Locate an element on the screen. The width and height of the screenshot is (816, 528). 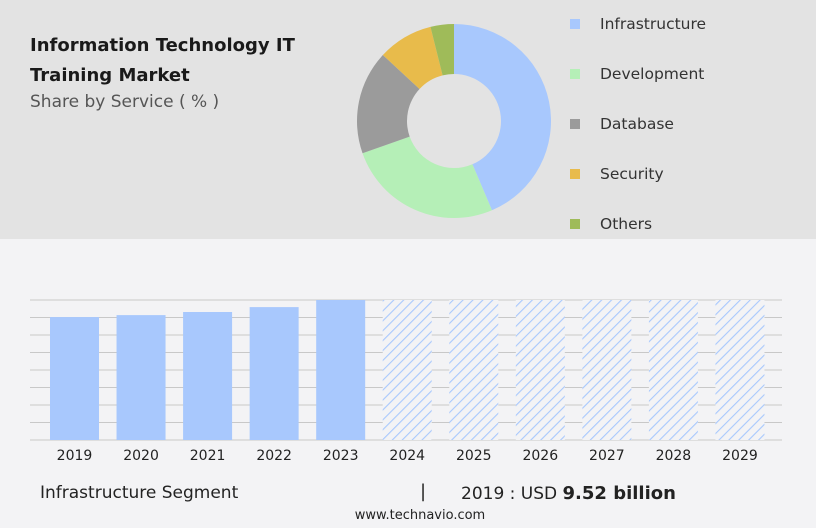
legend-label: Development is located at coordinates (652, 74).